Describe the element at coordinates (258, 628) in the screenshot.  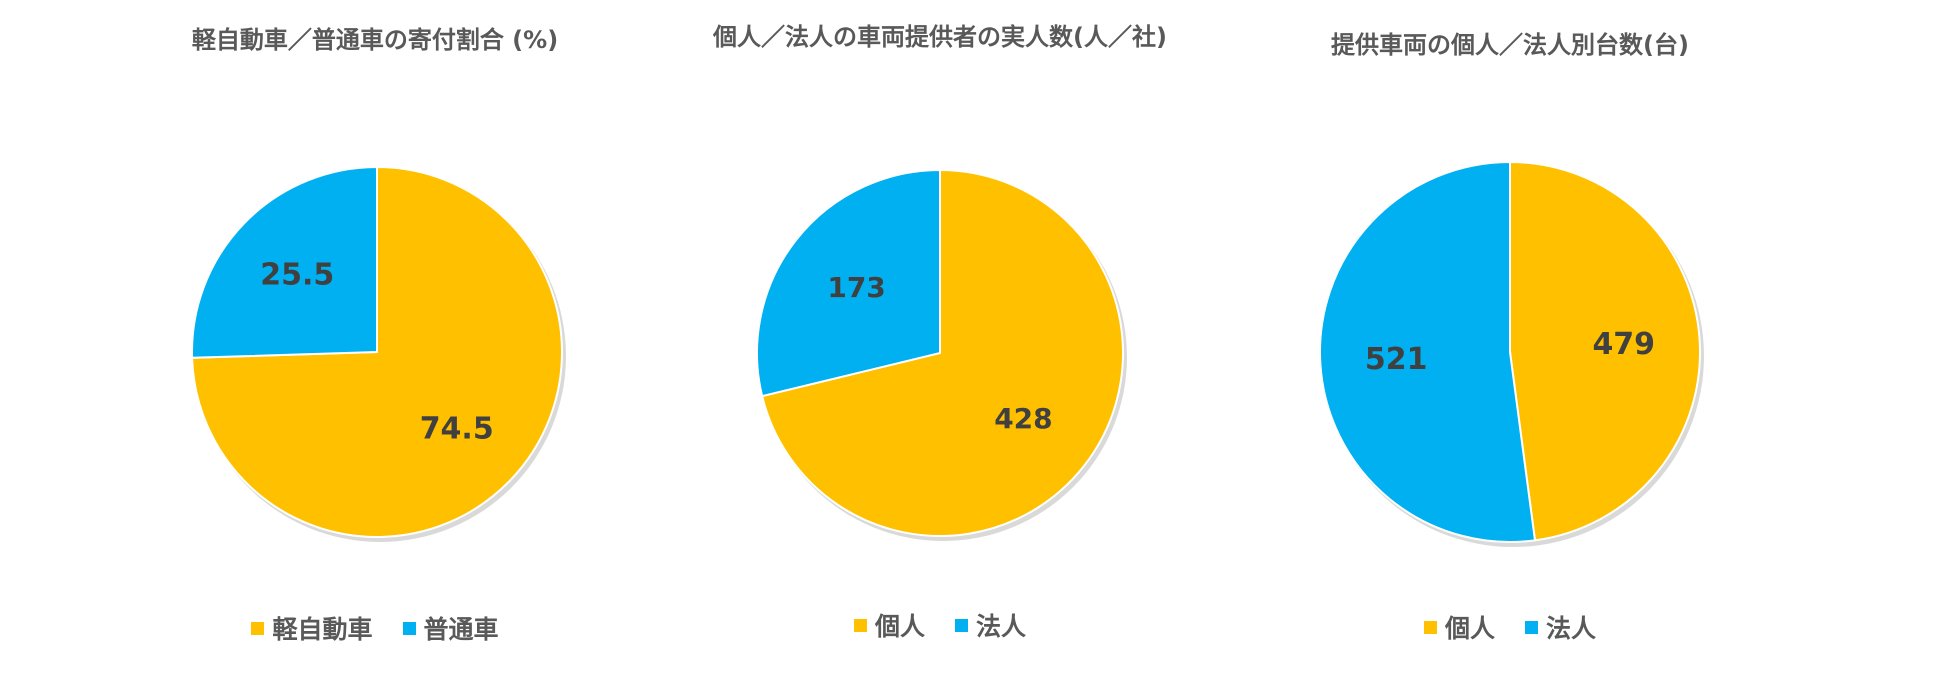
I see `legend-swatch-kei` at that location.